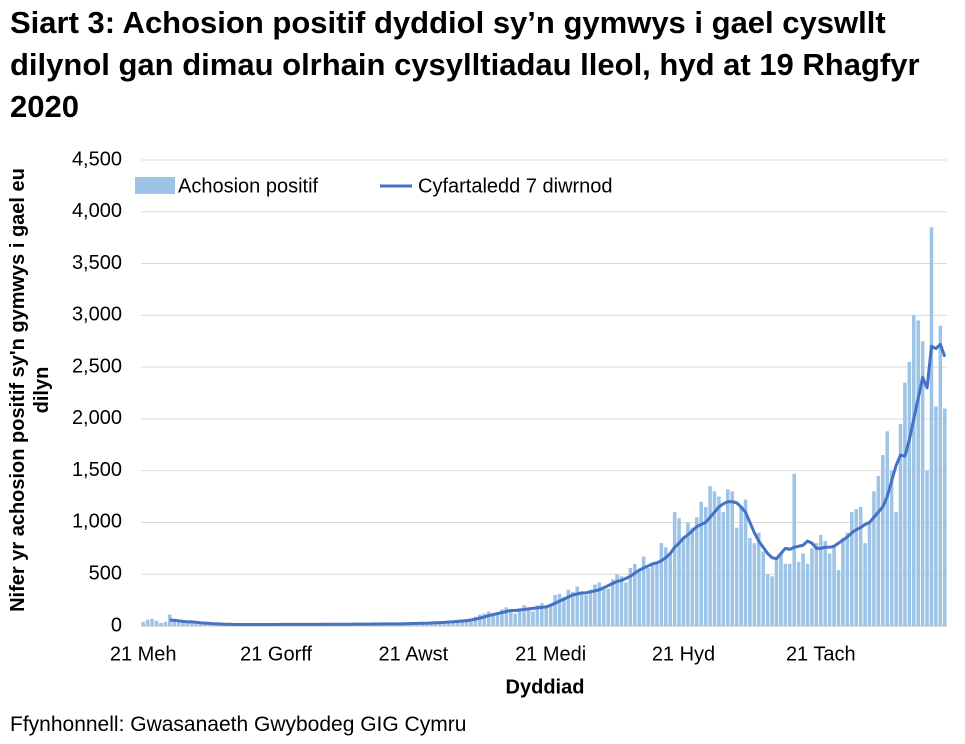  I want to click on y-tick-label: 4,000, so click(97, 211).